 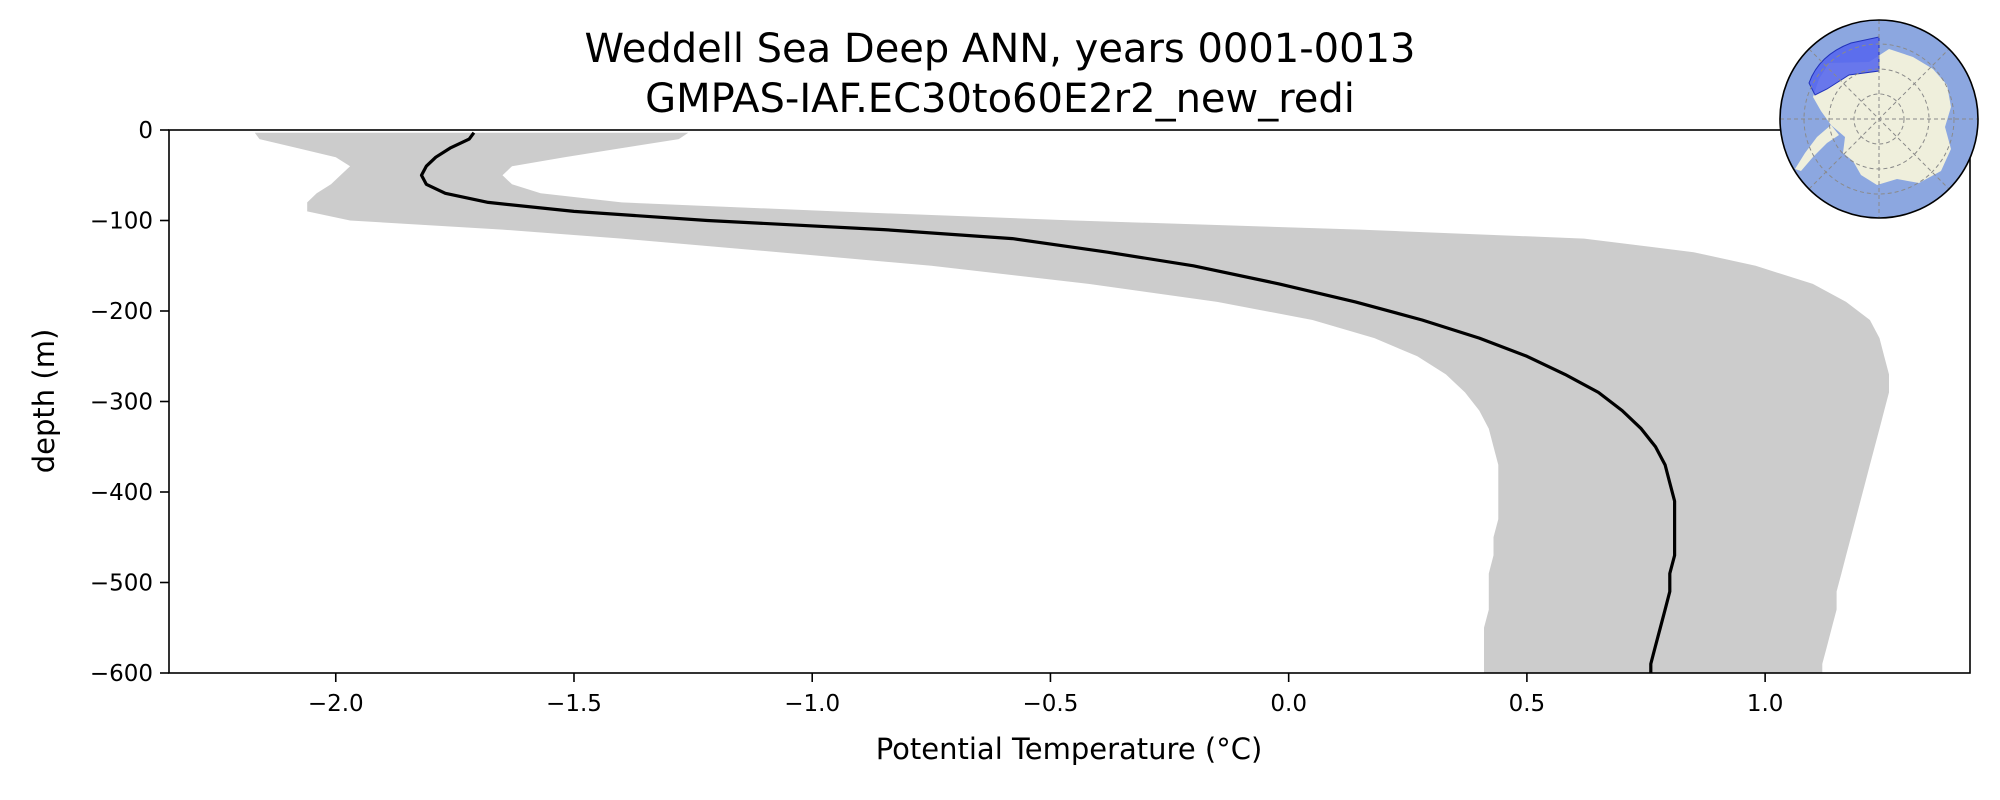 What do you see at coordinates (1000, 49) in the screenshot?
I see `chart-title: Weddell Sea Deep ANN, years 0001-0013` at bounding box center [1000, 49].